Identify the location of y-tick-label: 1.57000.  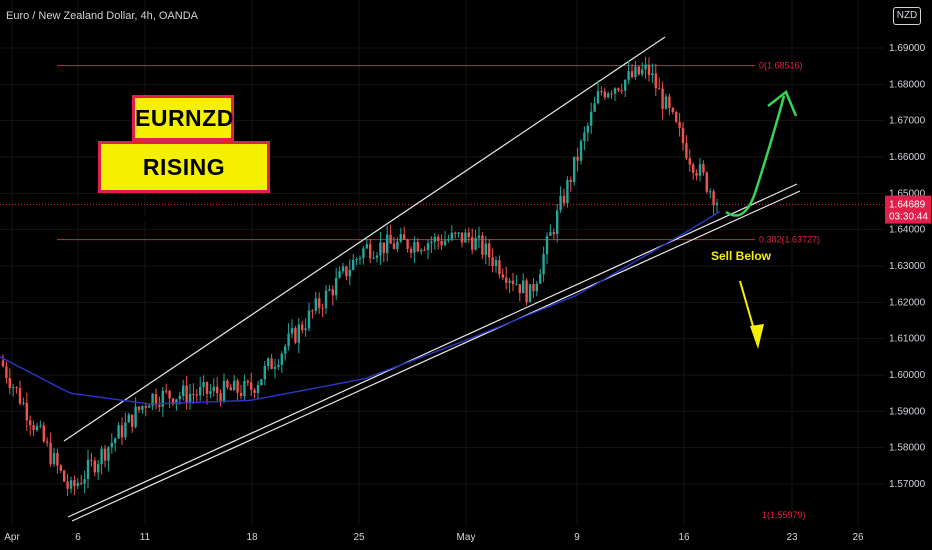
(907, 484).